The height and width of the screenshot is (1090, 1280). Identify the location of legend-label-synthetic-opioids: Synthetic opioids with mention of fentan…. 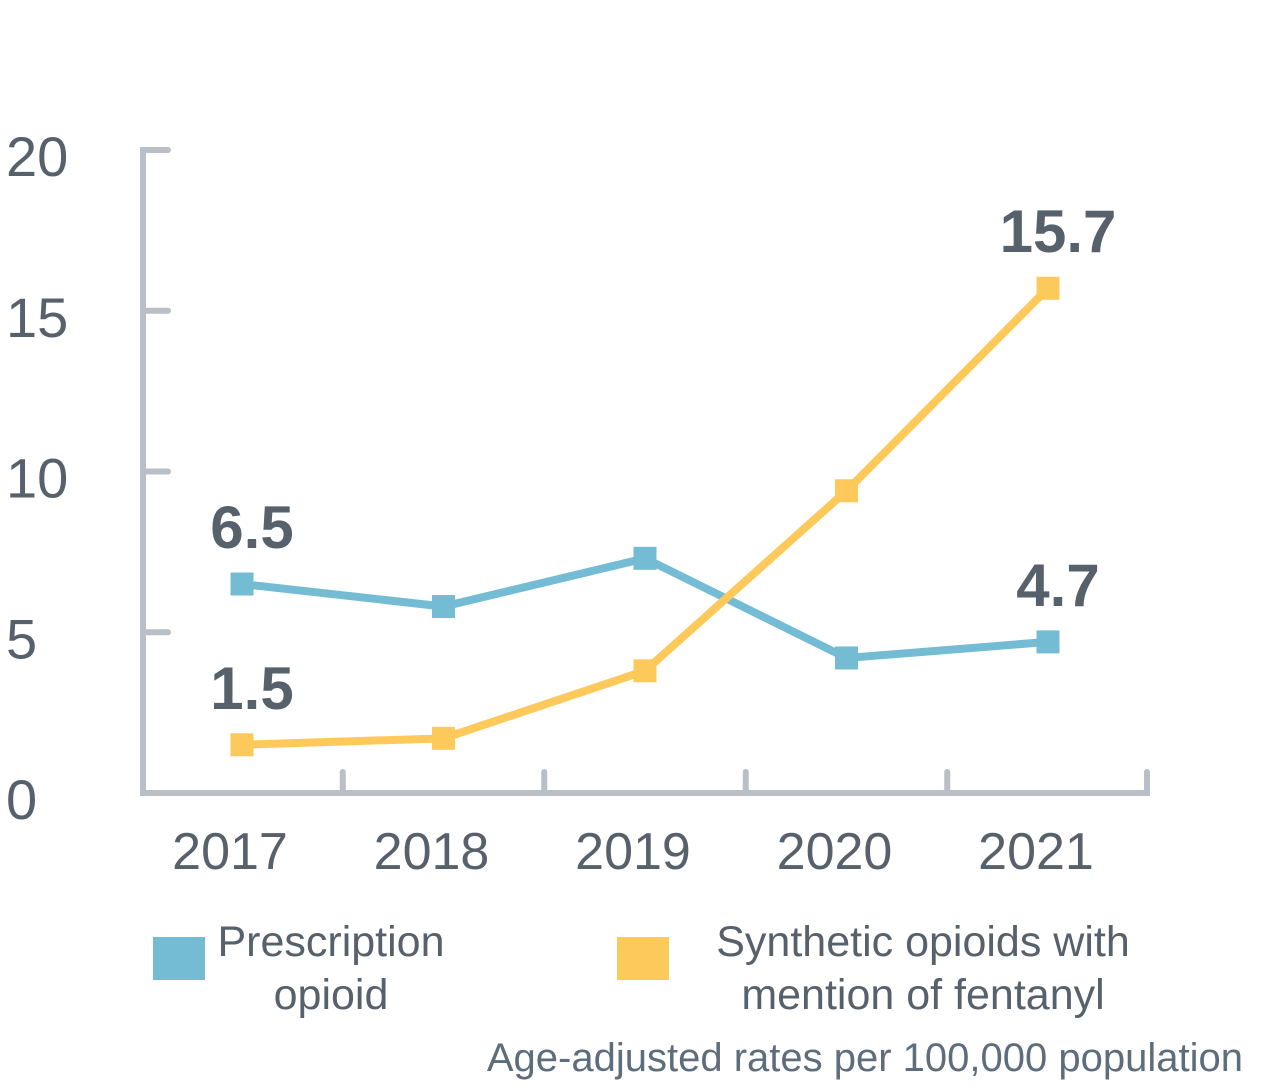
(923, 969).